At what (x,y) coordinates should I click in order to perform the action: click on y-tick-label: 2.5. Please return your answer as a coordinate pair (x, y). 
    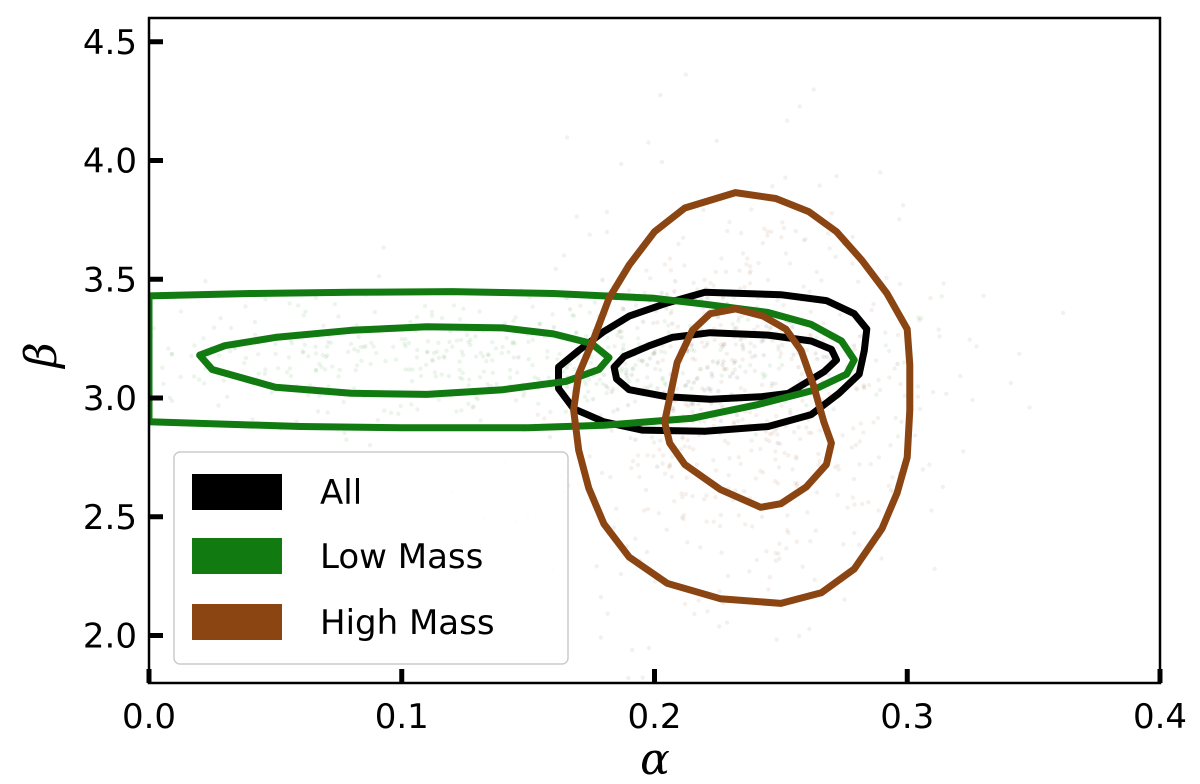
    Looking at the image, I should click on (110, 518).